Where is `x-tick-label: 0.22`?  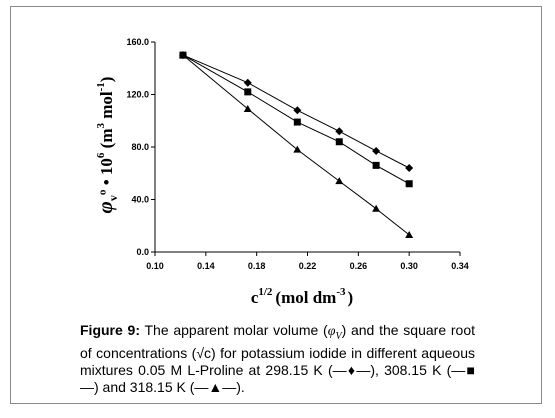 x-tick-label: 0.22 is located at coordinates (308, 266).